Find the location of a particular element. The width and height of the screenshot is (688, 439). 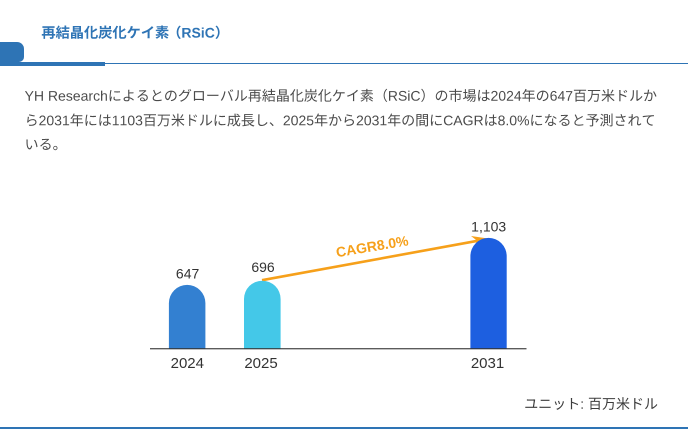

svg-text: 2024 is located at coordinates (187, 363).